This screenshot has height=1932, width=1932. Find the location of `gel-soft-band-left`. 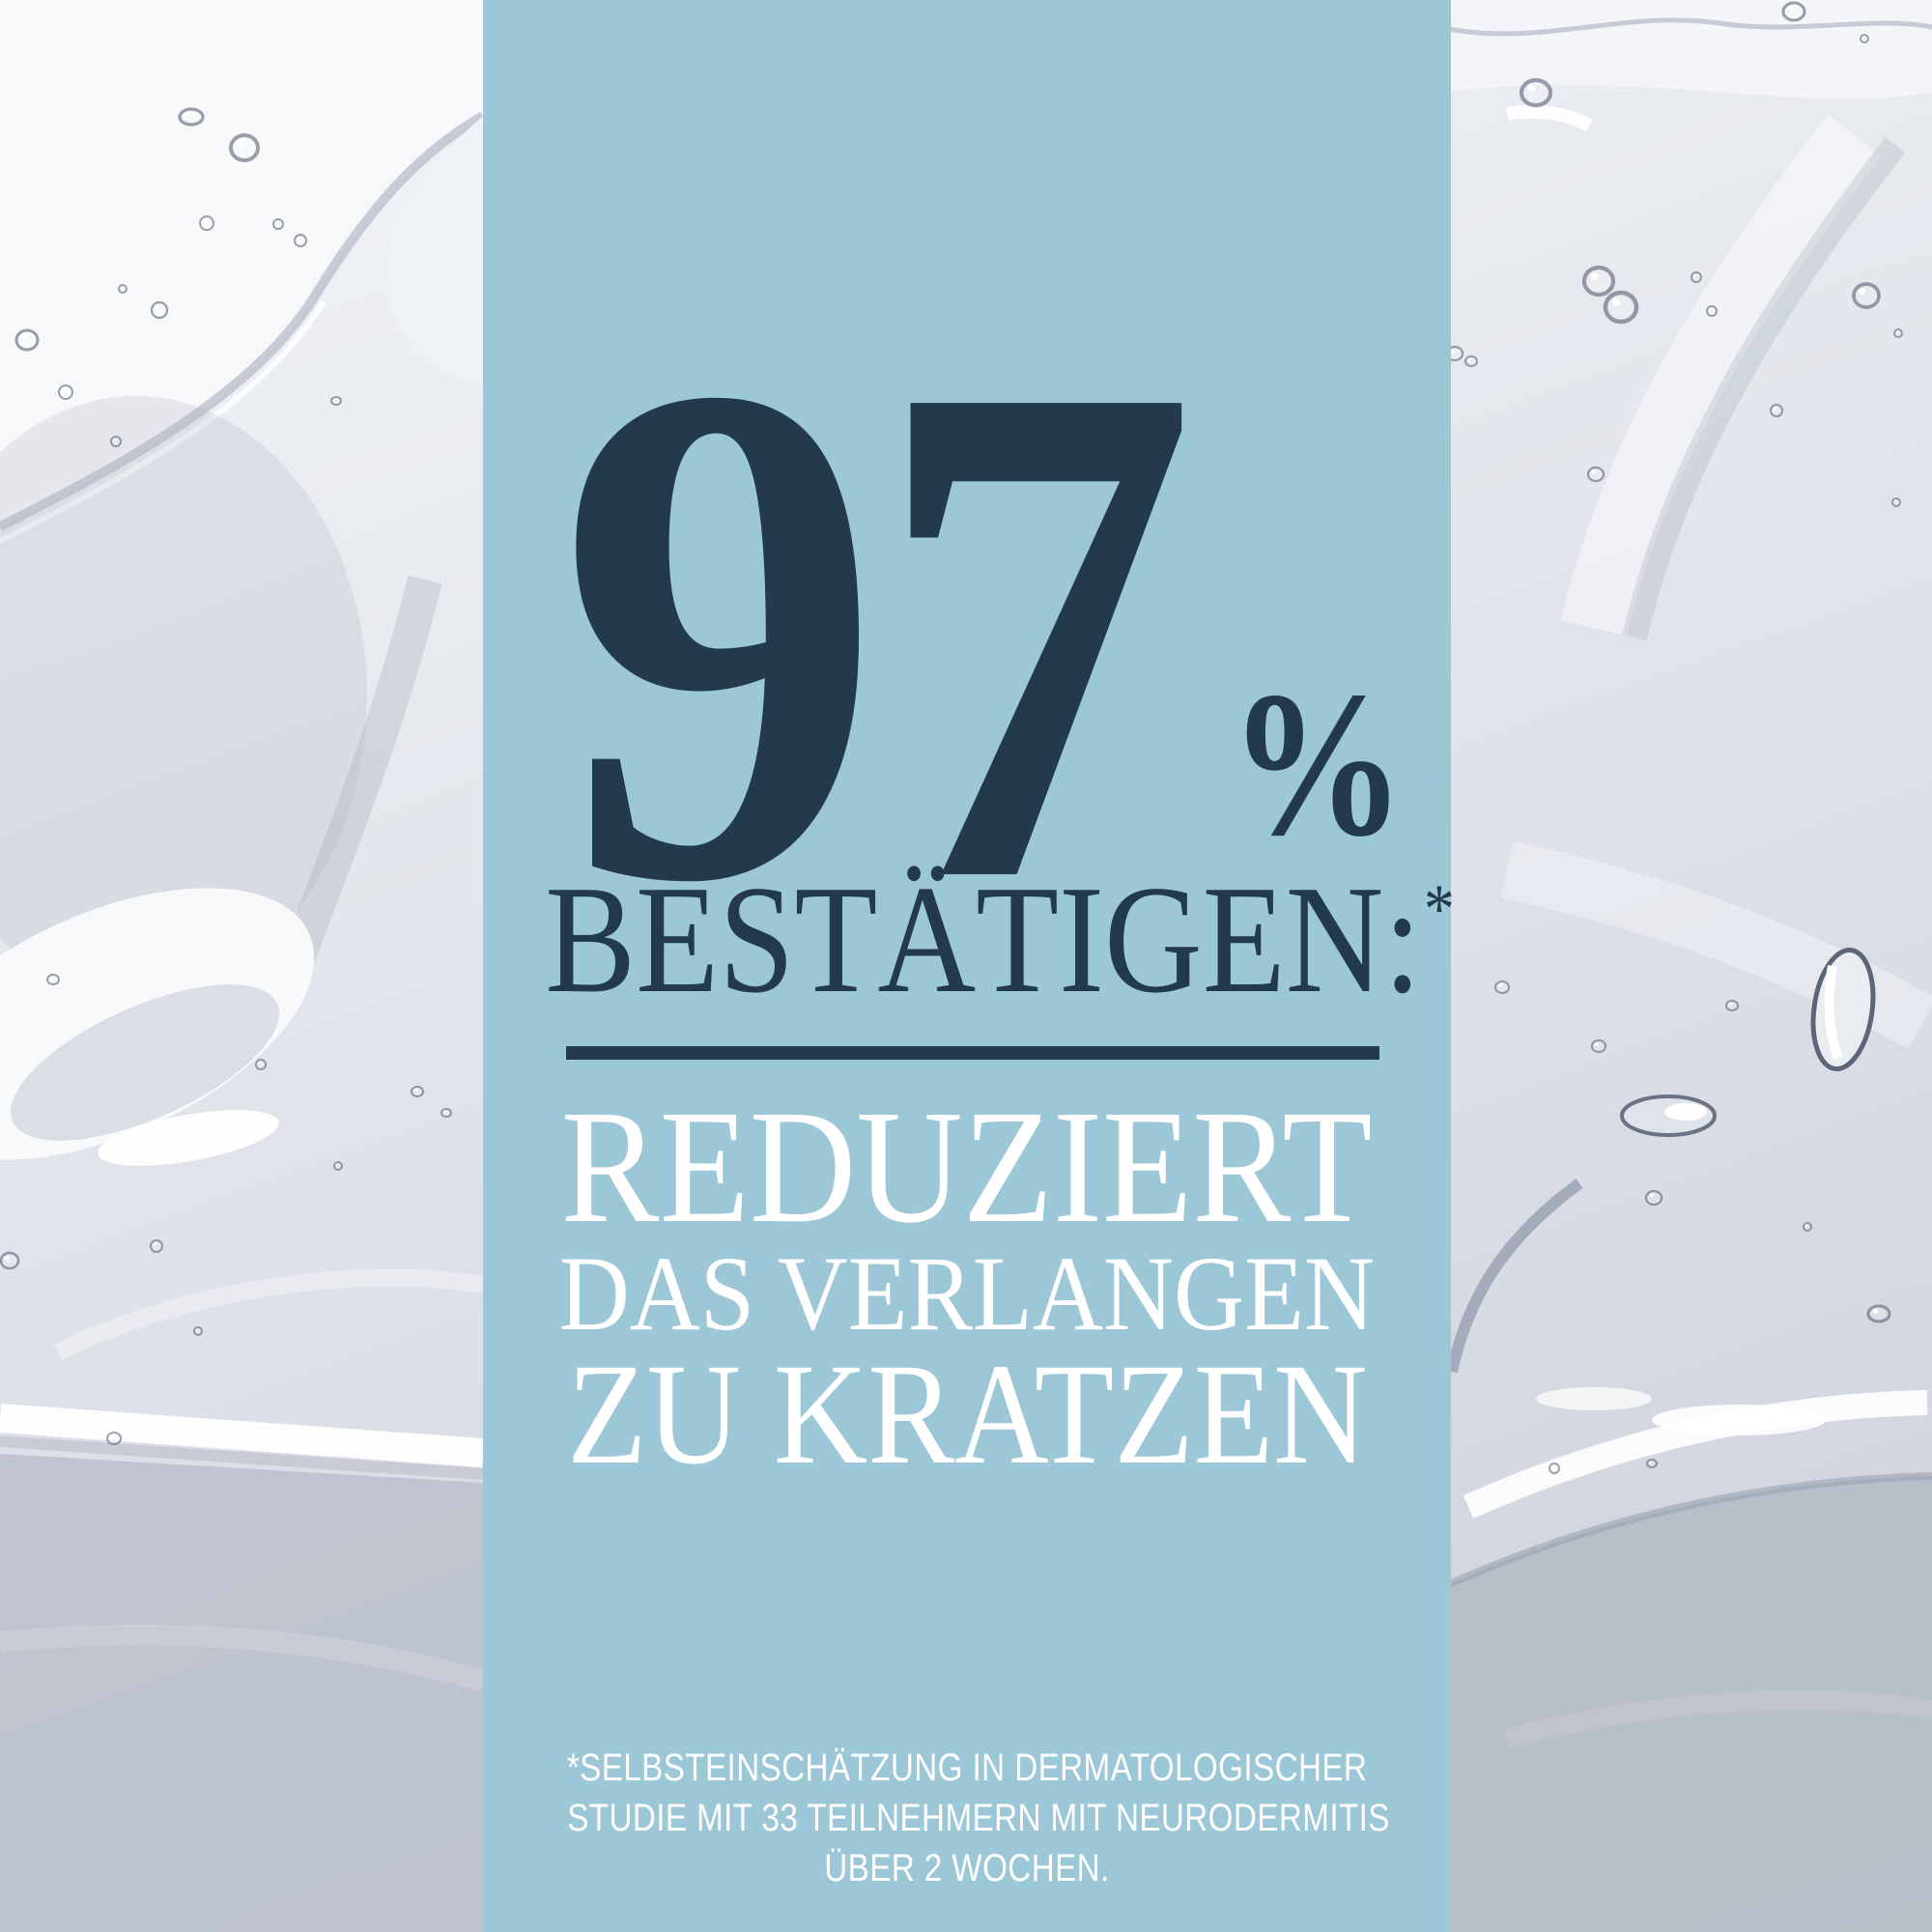

gel-soft-band-left is located at coordinates (243, 1657).